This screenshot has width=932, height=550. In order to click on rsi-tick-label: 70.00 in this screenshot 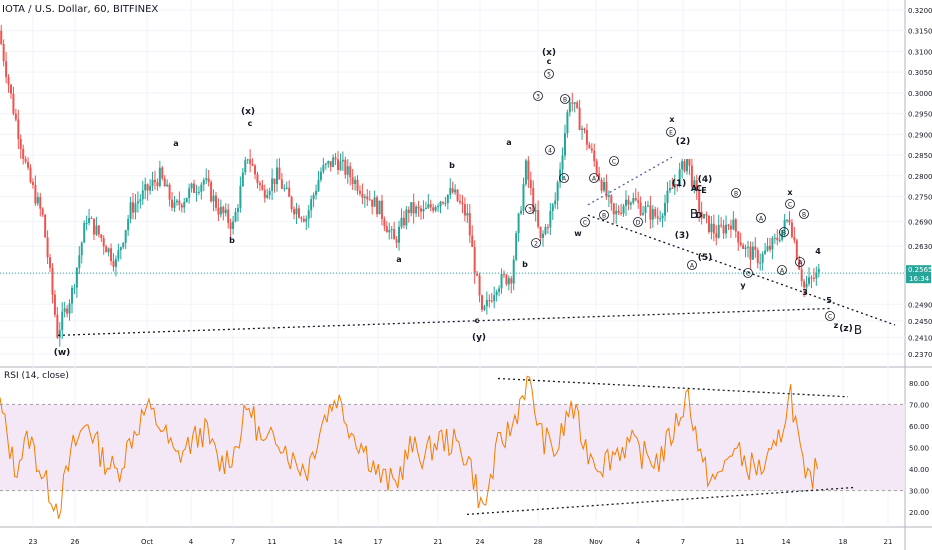, I will do `click(919, 405)`.